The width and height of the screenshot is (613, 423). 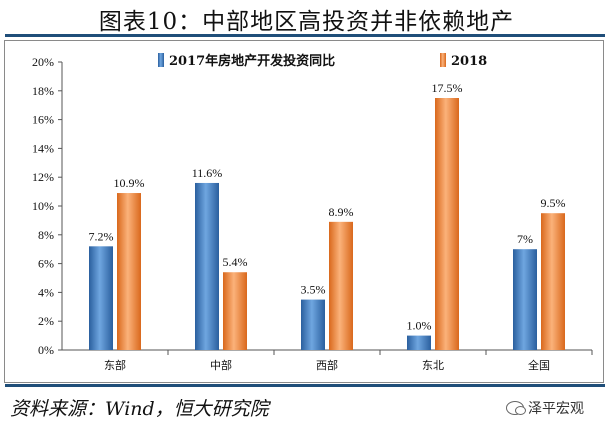 What do you see at coordinates (556, 409) in the screenshot?
I see `watermark-text: 泽平宏观` at bounding box center [556, 409].